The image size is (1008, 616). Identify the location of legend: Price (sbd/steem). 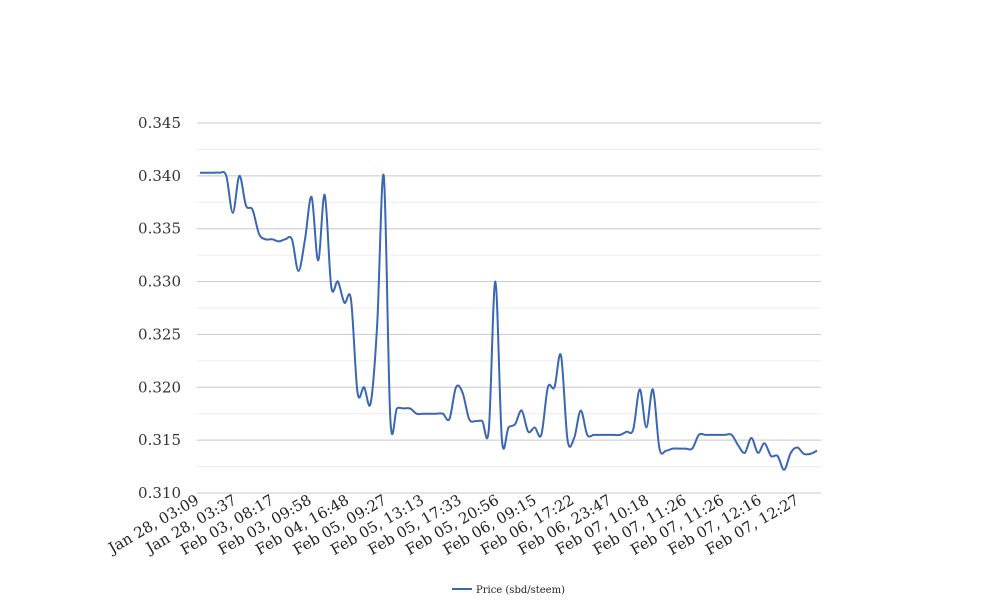
(508, 590).